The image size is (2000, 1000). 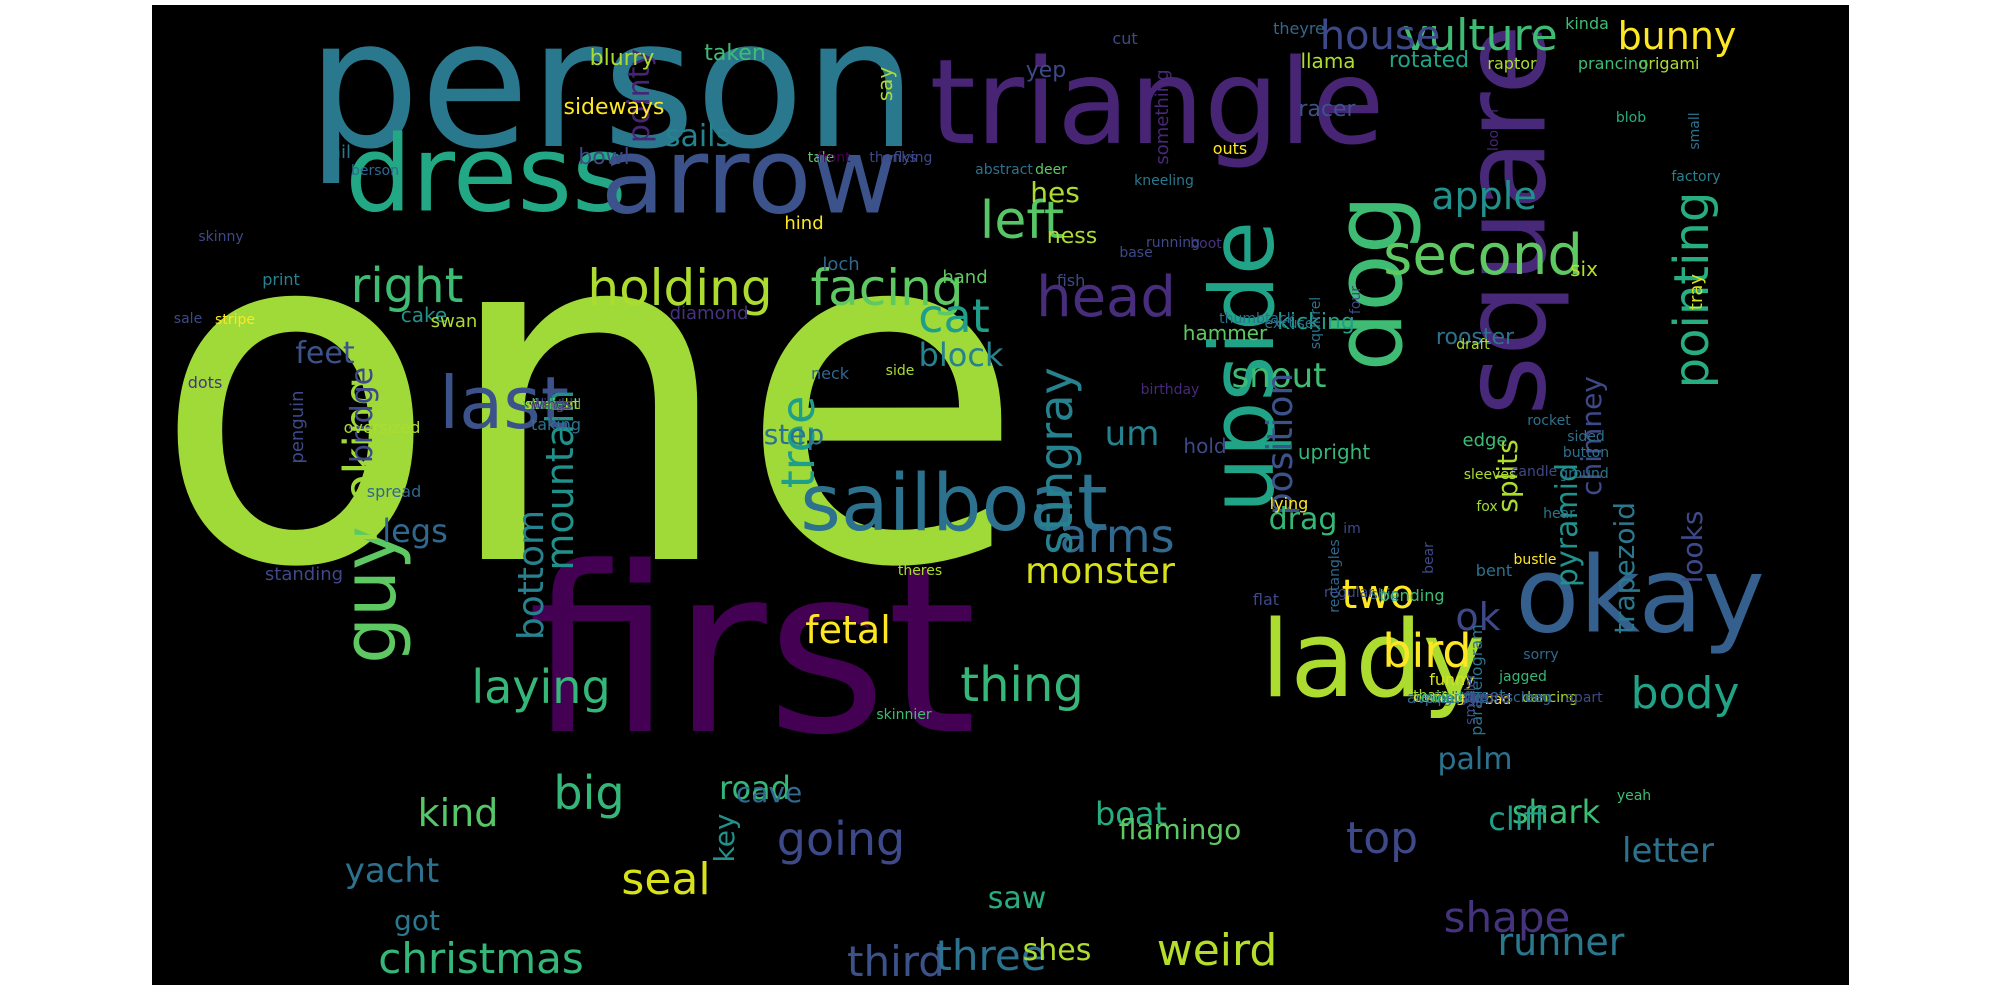 What do you see at coordinates (896, 961) in the screenshot?
I see `word-third: third` at bounding box center [896, 961].